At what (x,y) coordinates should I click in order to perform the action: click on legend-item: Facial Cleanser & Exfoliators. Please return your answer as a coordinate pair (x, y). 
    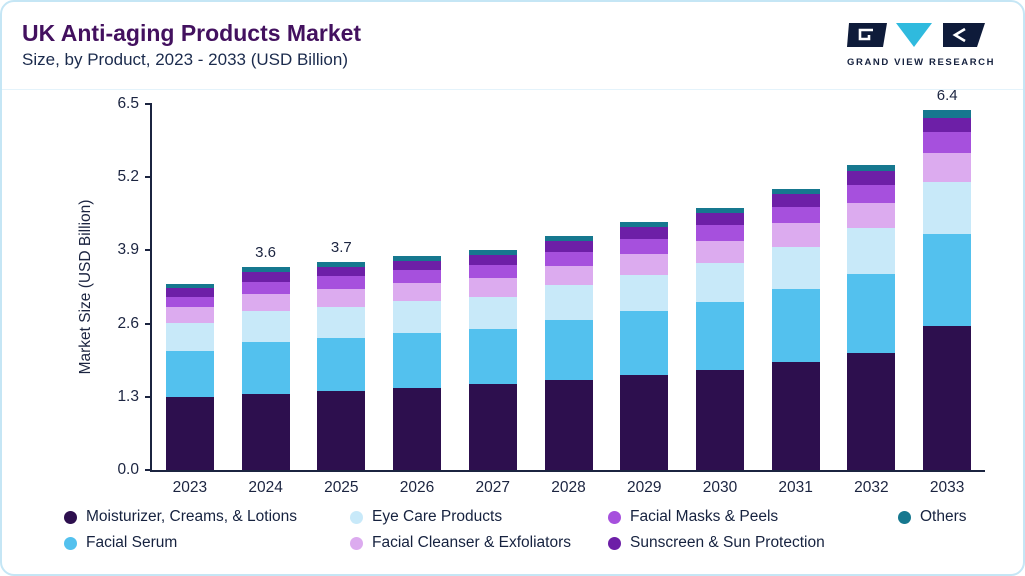
    Looking at the image, I should click on (479, 543).